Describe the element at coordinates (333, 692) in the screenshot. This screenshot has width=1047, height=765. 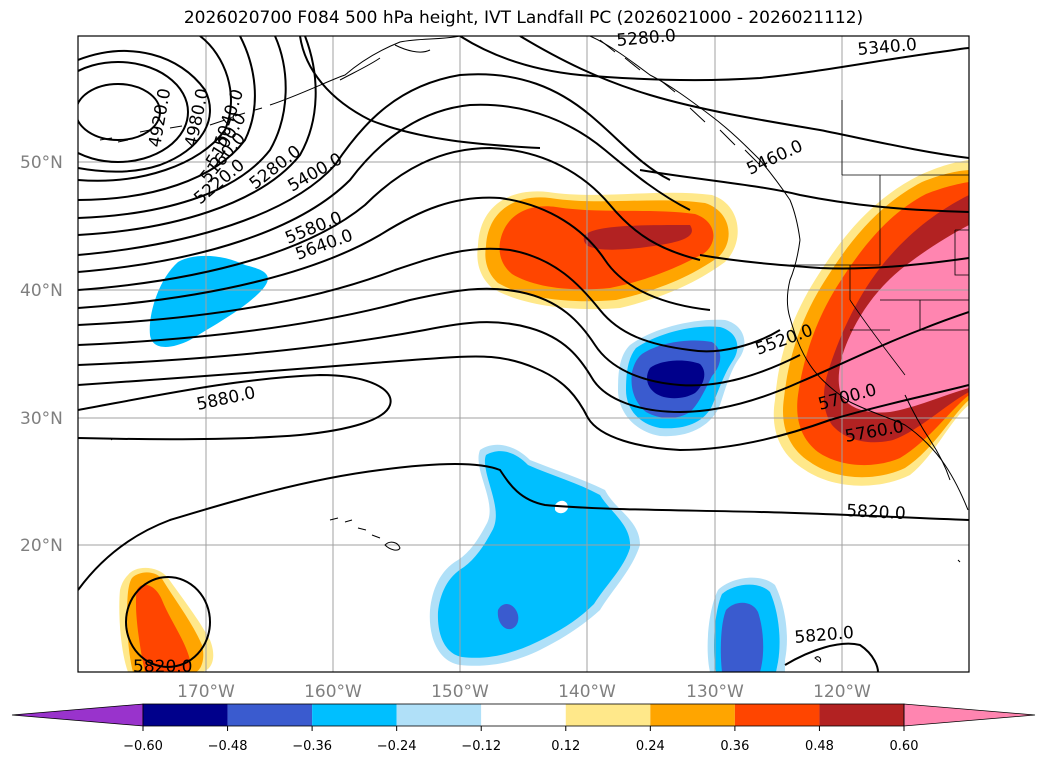
I see `lon-label-160w: 160°W` at that location.